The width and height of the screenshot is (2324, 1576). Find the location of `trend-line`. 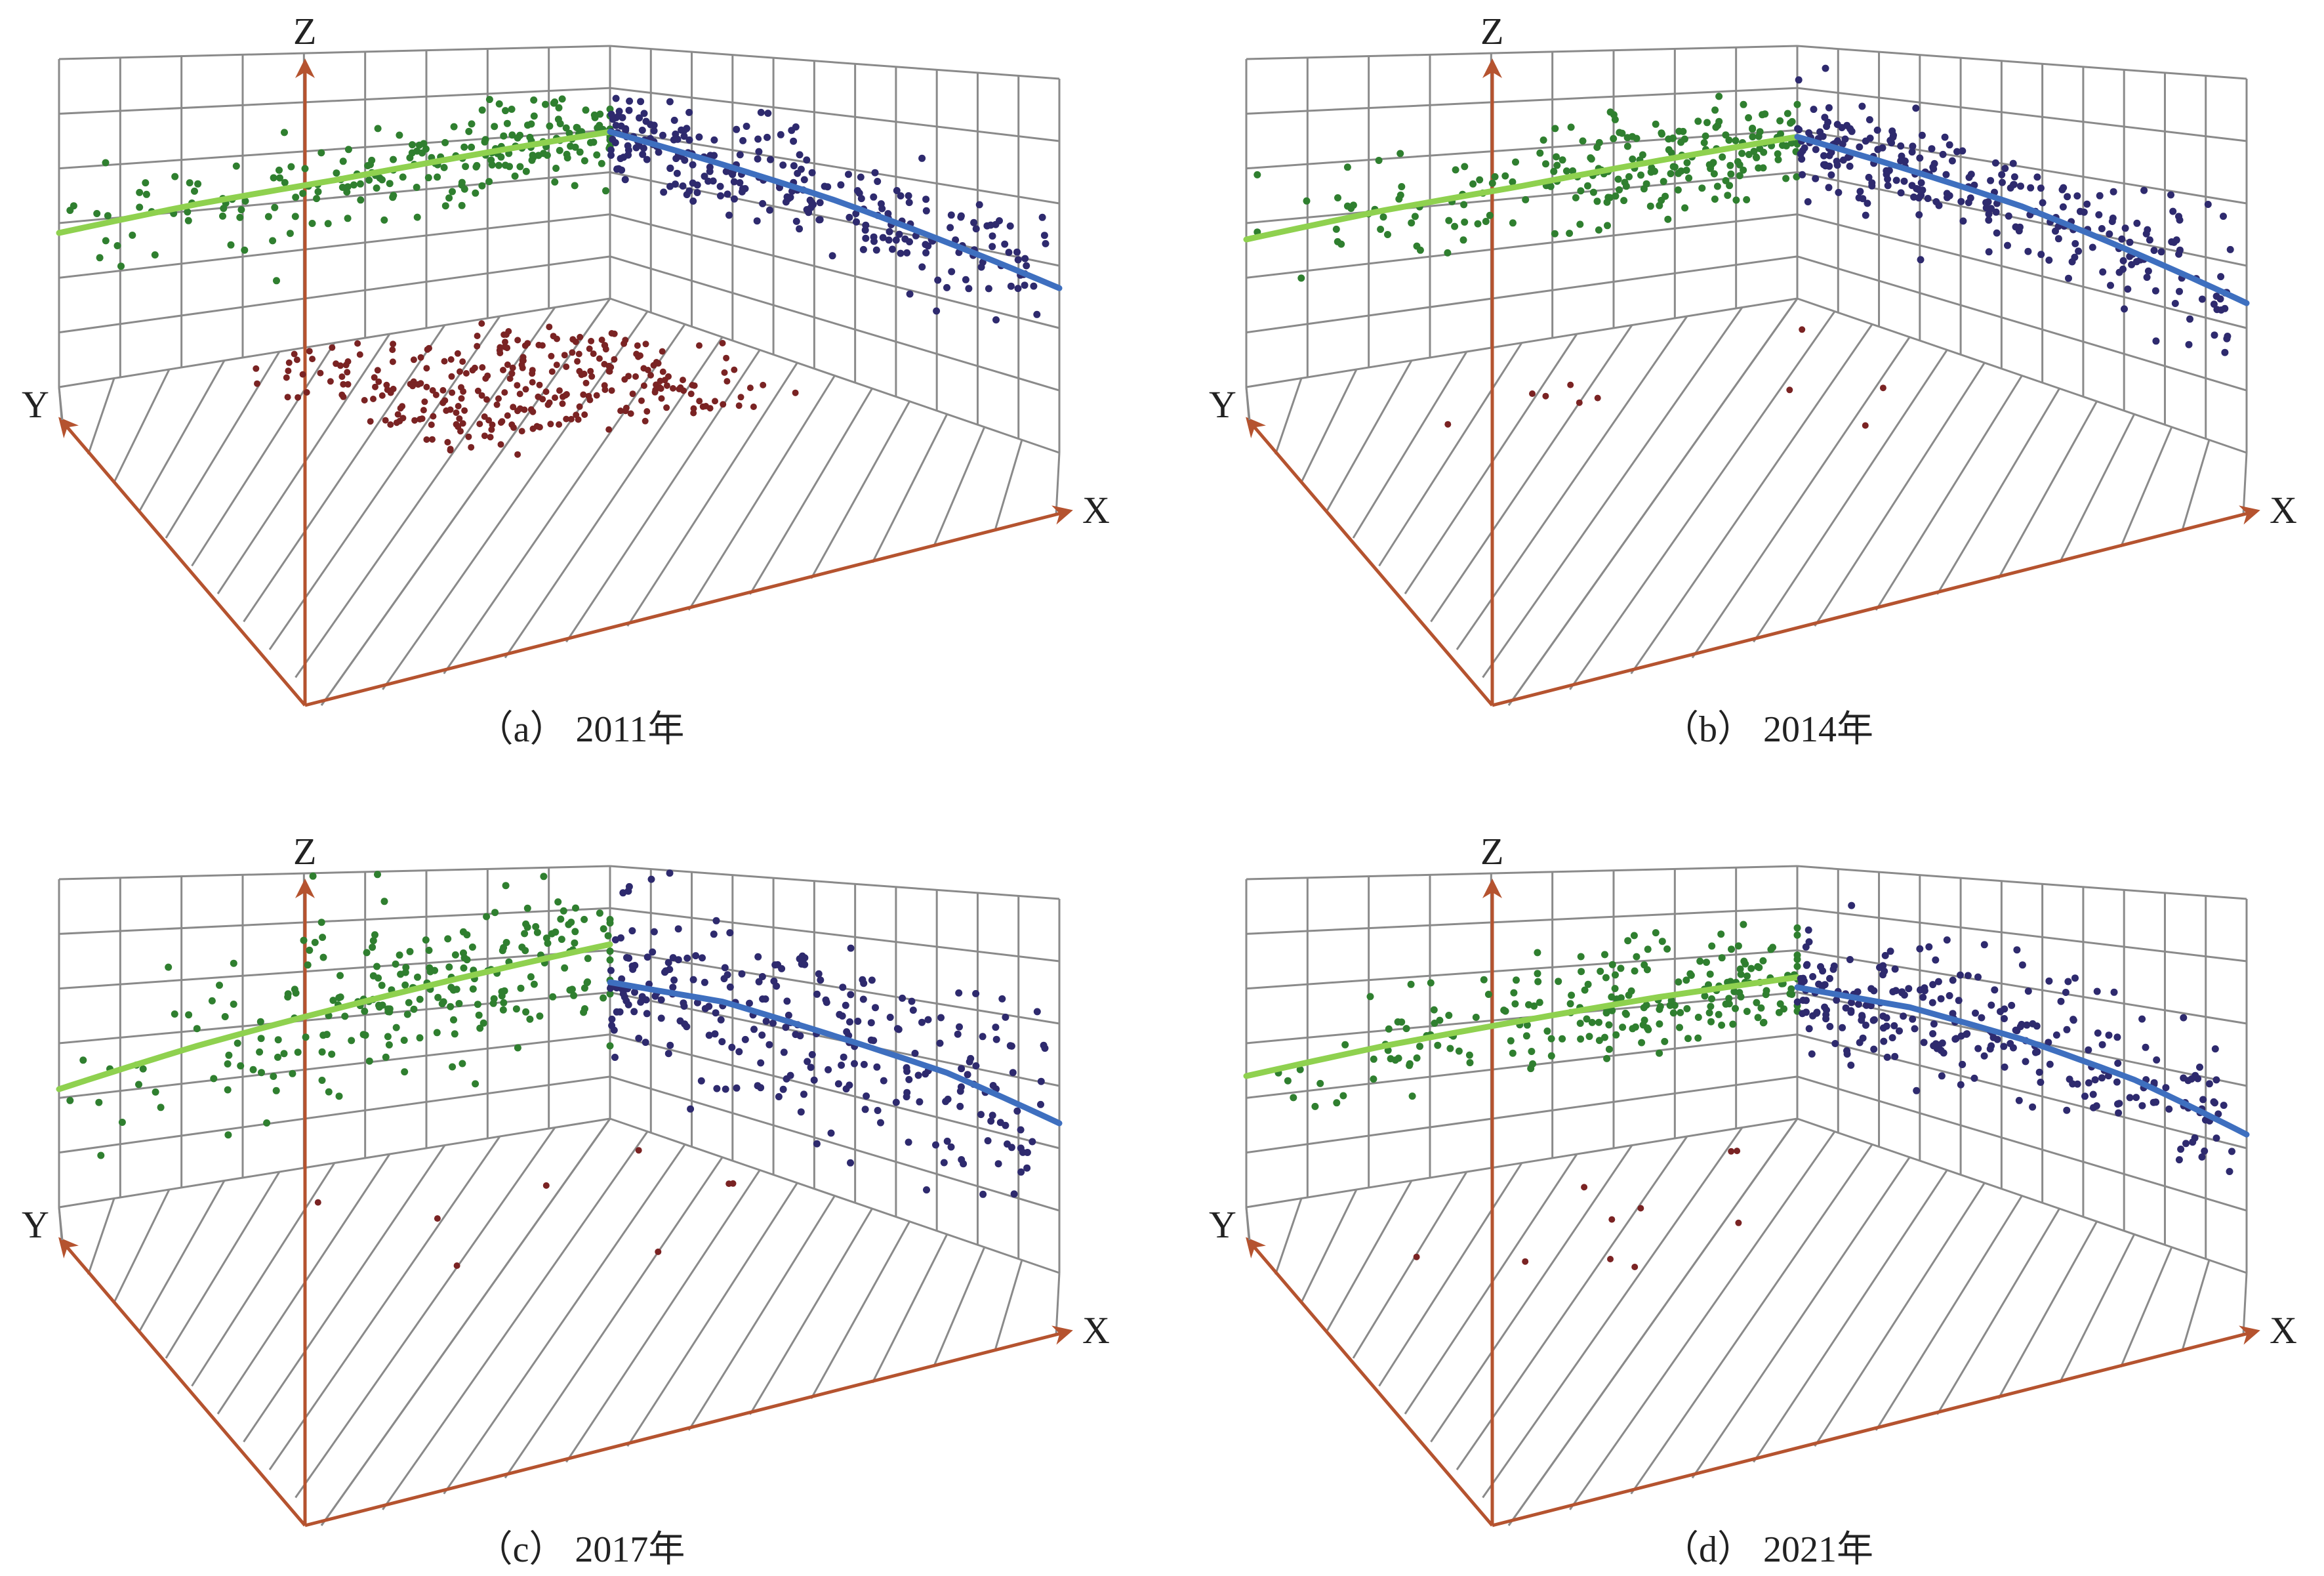

trend-line is located at coordinates (334, 182).